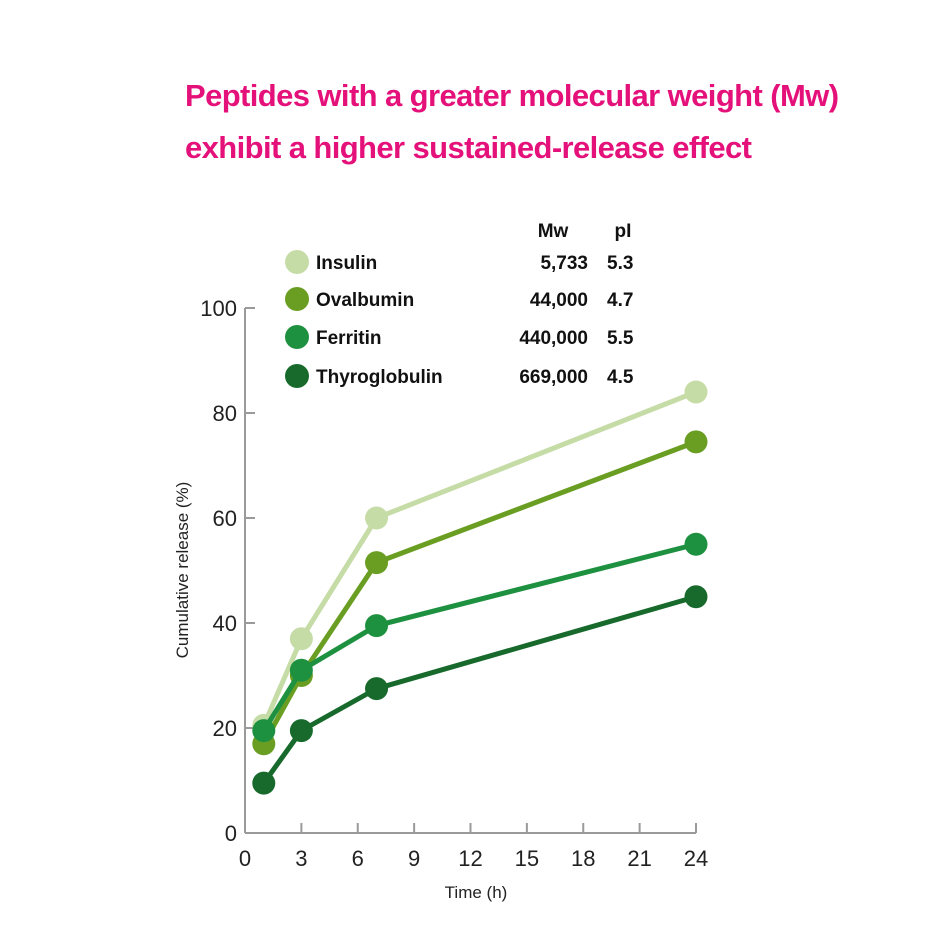  Describe the element at coordinates (218, 308) in the screenshot. I see `y-tick-label: 100` at that location.